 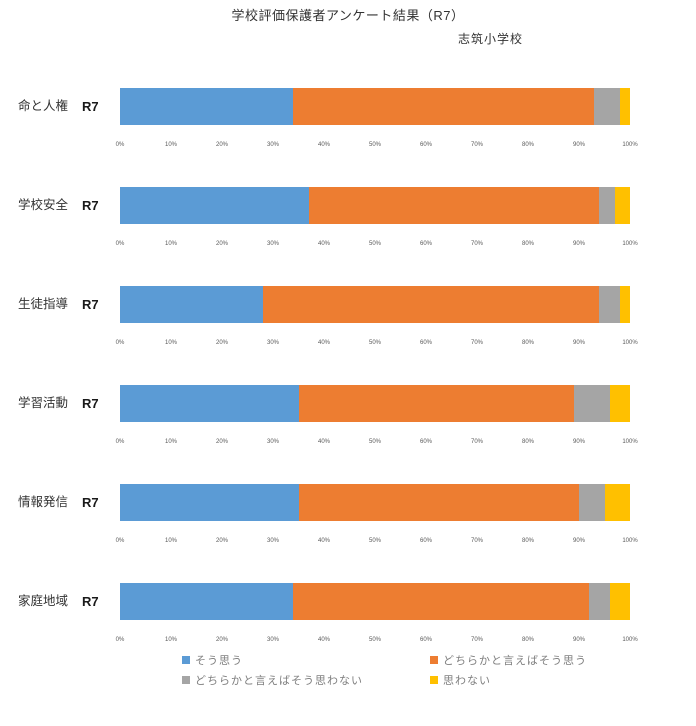 I want to click on legend-label: どちらかと言えばそう思わない, so click(x=279, y=681).